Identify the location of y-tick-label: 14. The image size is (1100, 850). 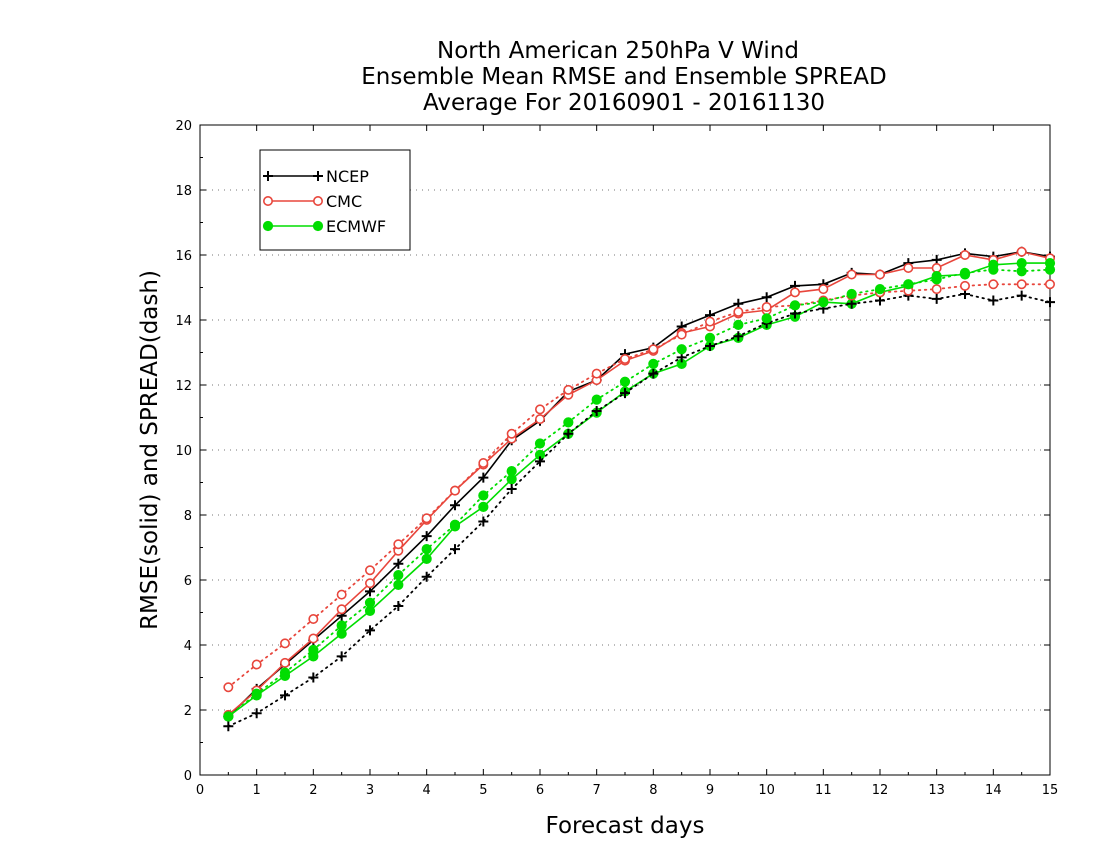
(183, 321).